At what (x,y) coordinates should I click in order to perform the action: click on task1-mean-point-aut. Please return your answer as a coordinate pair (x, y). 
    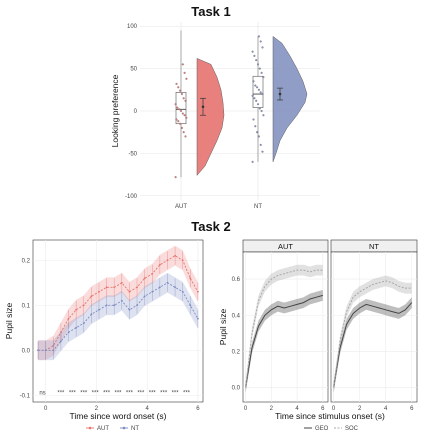
    Looking at the image, I should click on (203, 107).